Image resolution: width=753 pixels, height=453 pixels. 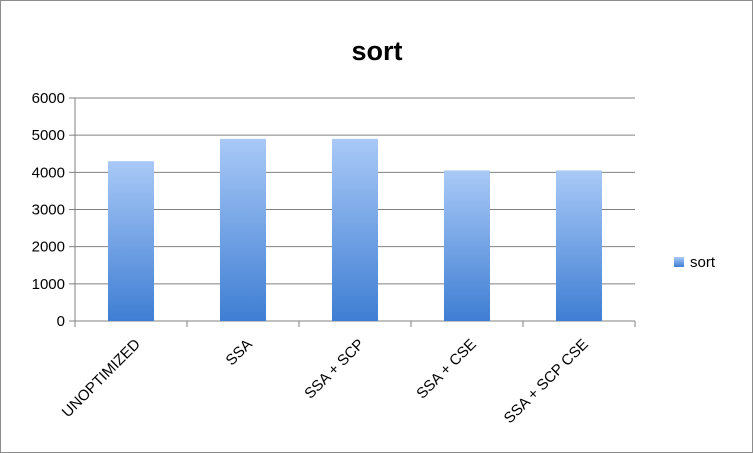 I want to click on legend-label-sort: sort, so click(x=703, y=262).